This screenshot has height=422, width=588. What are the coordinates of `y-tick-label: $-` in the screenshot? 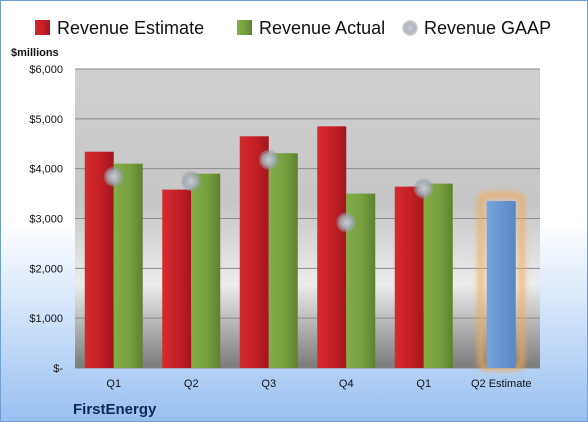 It's located at (58, 369).